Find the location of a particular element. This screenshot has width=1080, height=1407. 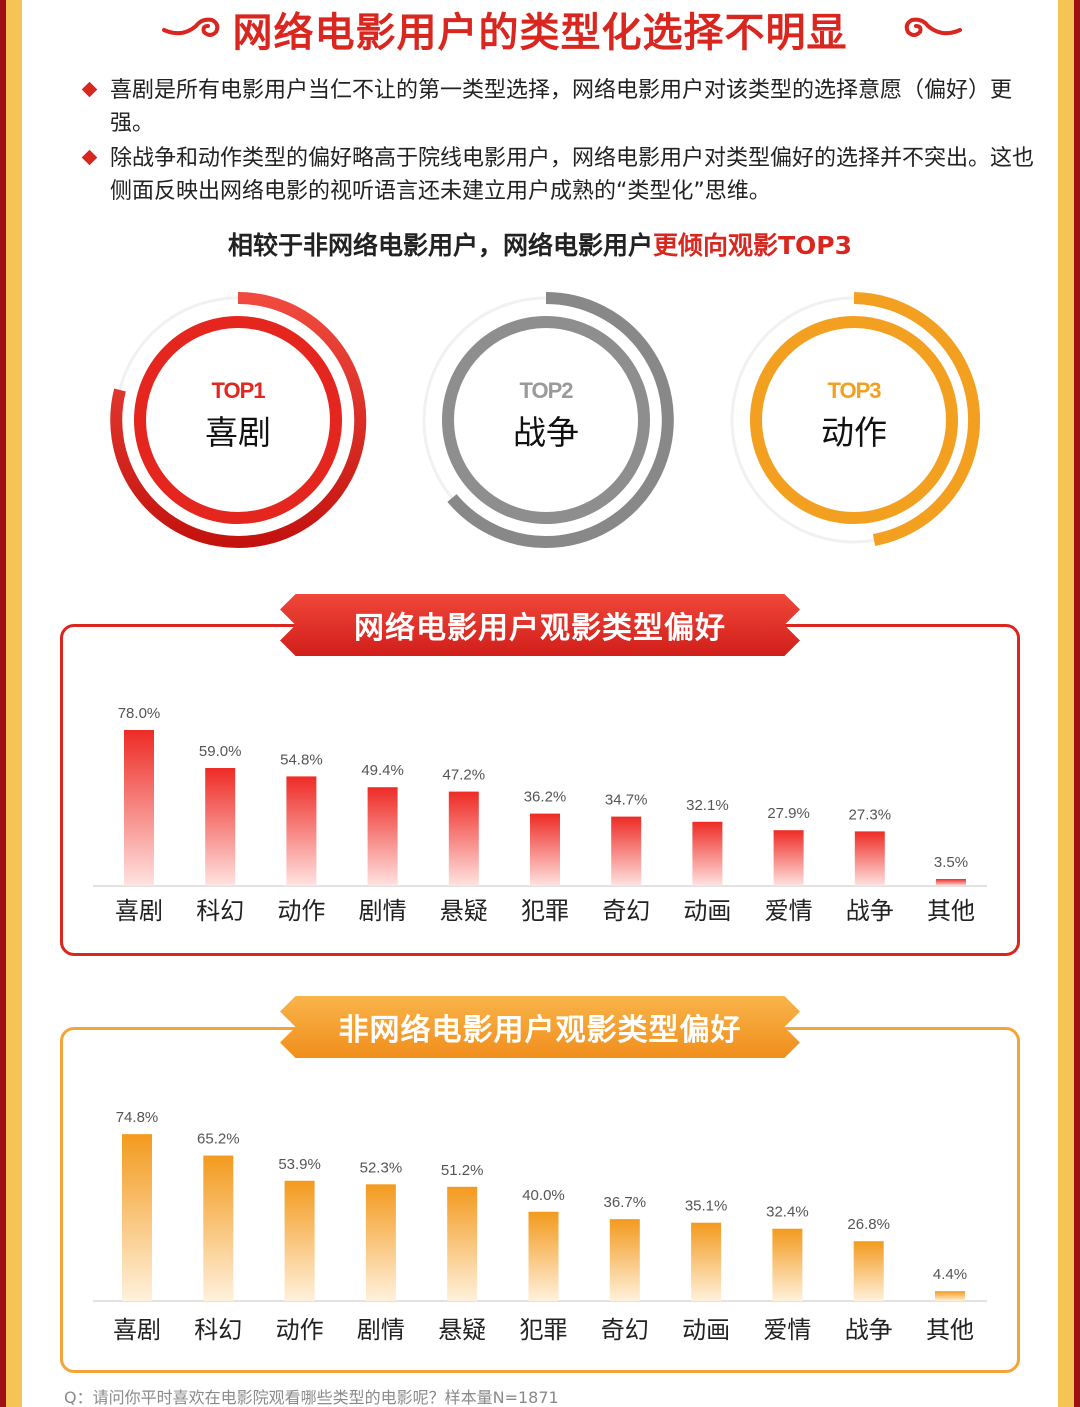

value-label: 35.1% is located at coordinates (706, 1206).